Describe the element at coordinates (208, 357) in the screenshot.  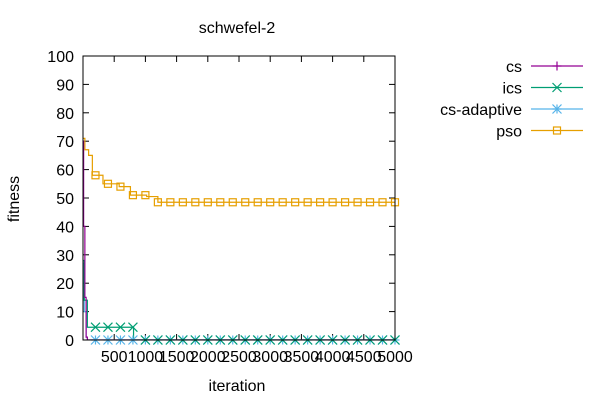
I see `x-tick-label: 2000` at that location.